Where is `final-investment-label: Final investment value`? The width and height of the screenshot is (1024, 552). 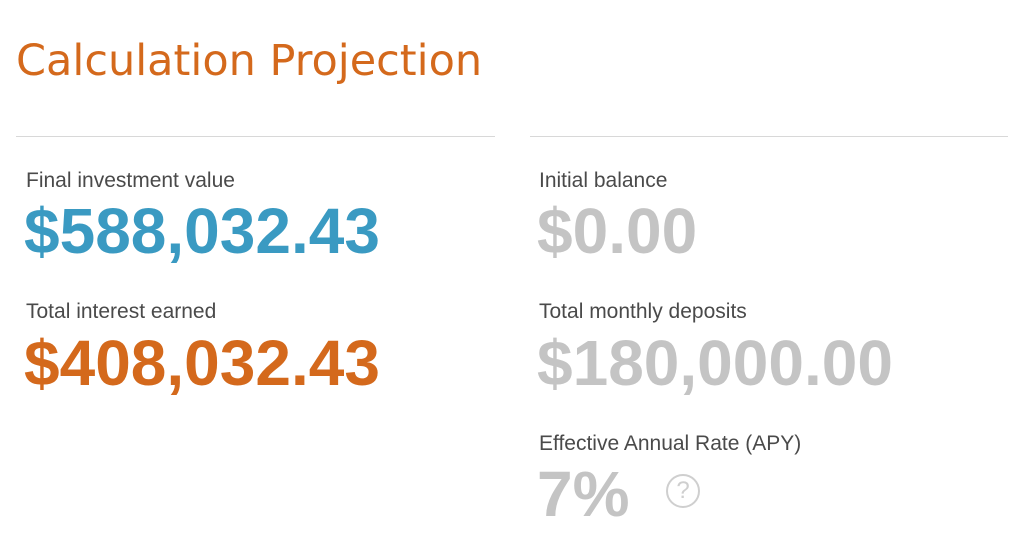 final-investment-label: Final investment value is located at coordinates (130, 180).